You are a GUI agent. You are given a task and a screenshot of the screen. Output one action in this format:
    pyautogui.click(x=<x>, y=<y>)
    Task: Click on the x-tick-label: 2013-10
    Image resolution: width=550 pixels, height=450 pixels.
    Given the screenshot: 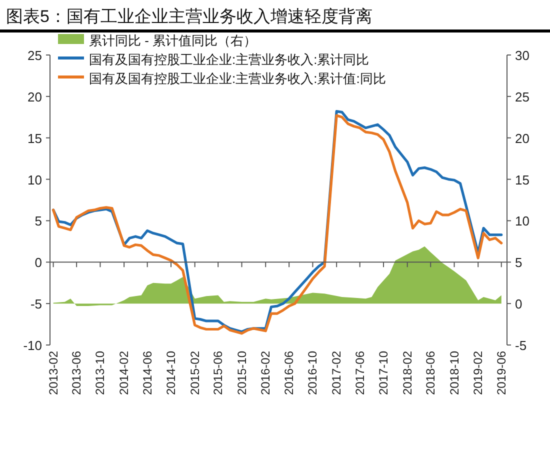 What is the action you would take?
    pyautogui.click(x=100, y=373)
    